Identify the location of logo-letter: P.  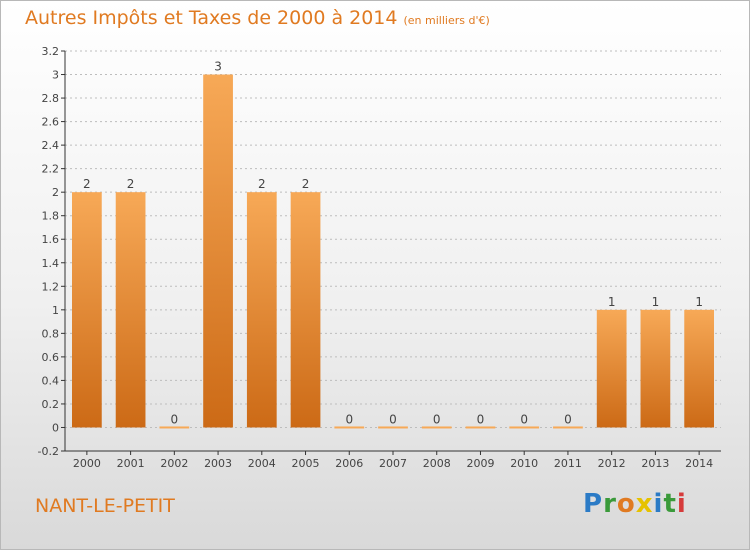
(593, 504).